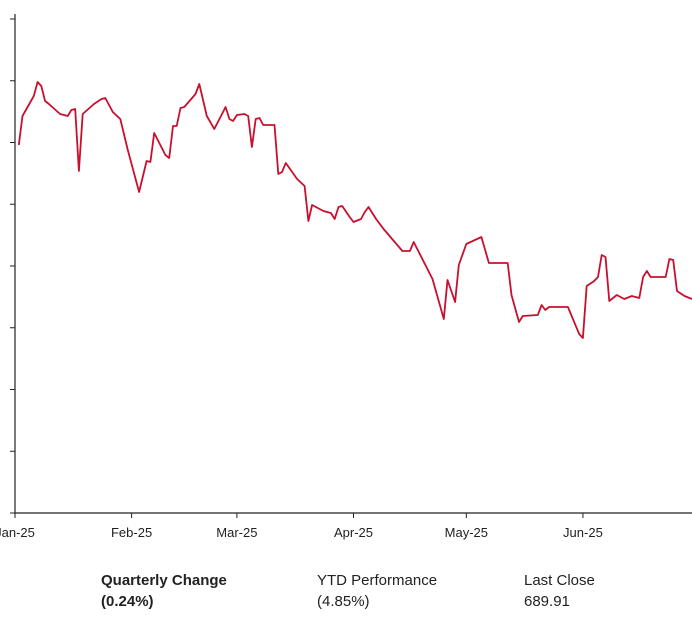 Image resolution: width=692 pixels, height=625 pixels. What do you see at coordinates (131, 532) in the screenshot?
I see `x-tick-label: Feb-25` at bounding box center [131, 532].